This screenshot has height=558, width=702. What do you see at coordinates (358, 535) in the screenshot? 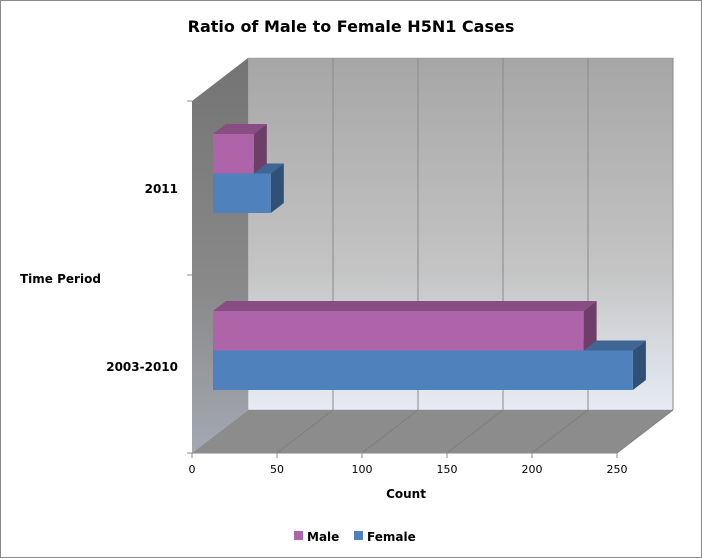
I see `legend-swatch-female` at bounding box center [358, 535].